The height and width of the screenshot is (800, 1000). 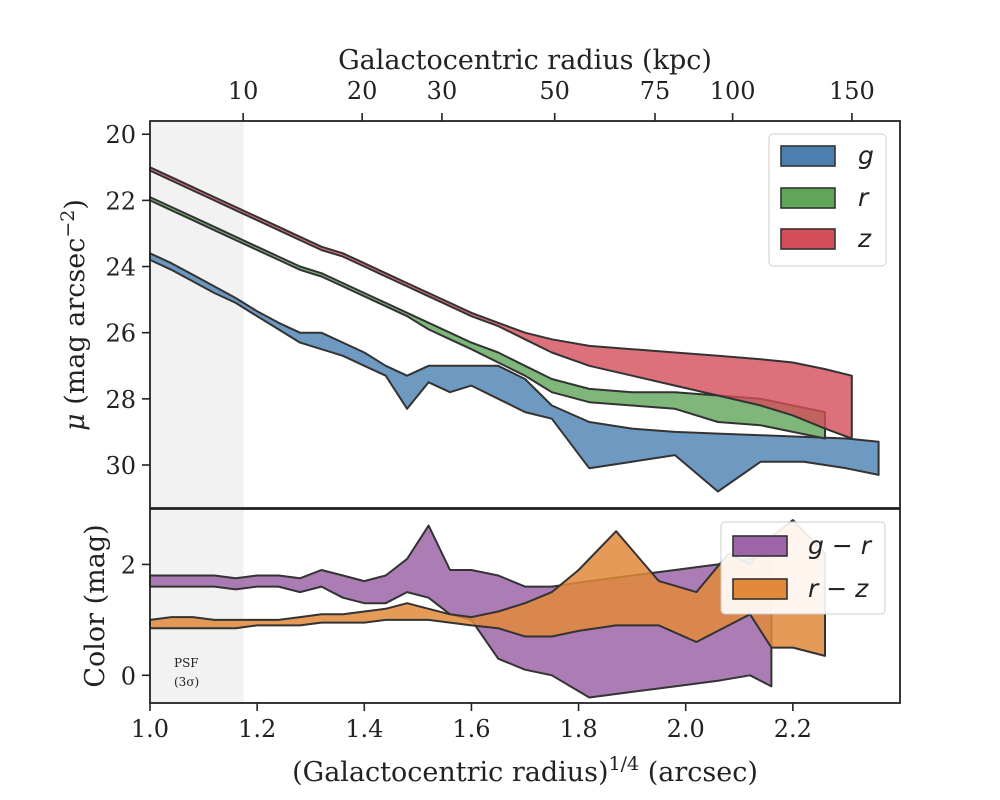 What do you see at coordinates (808, 156) in the screenshot?
I see `legend-swatch-g` at bounding box center [808, 156].